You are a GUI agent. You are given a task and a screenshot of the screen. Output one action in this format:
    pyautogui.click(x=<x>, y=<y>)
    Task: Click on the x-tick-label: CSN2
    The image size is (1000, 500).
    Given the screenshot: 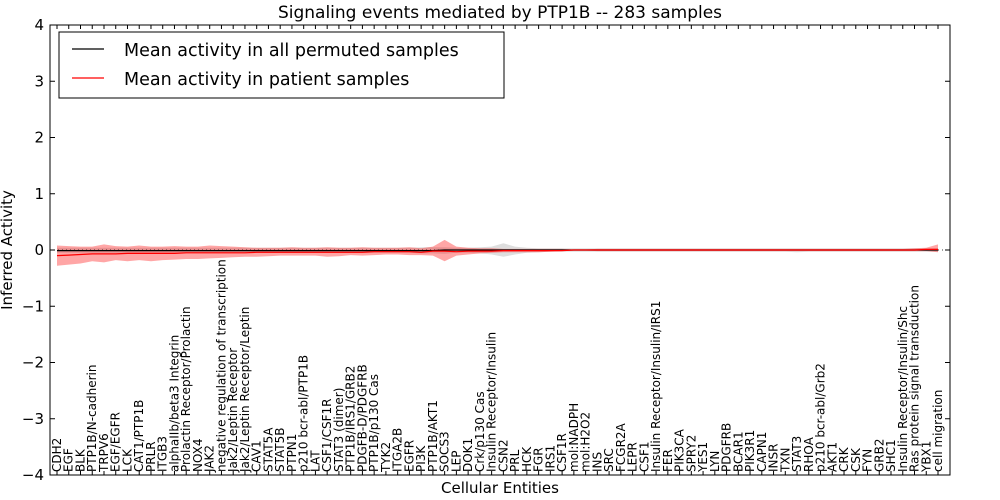 What is the action you would take?
    pyautogui.click(x=503, y=455)
    